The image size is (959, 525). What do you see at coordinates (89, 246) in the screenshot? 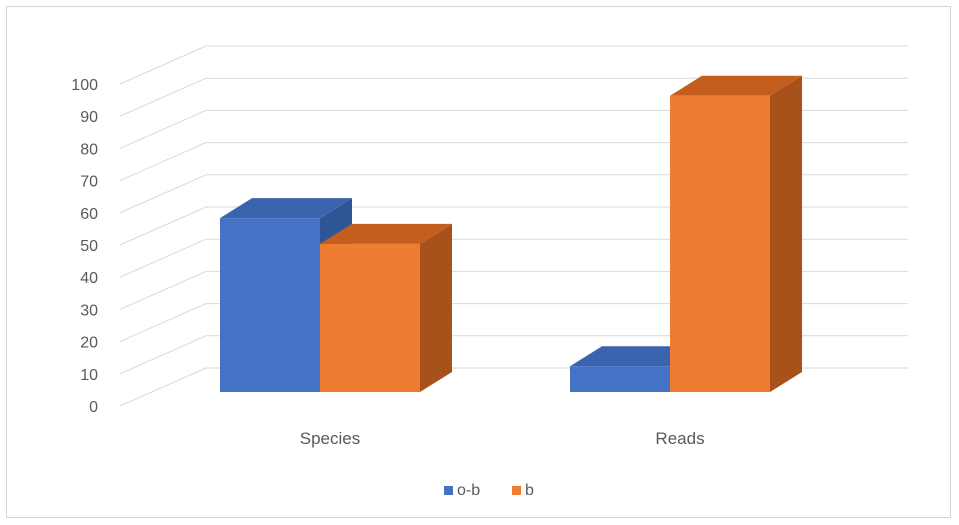
I see `y-tick-label: 50` at bounding box center [89, 246].